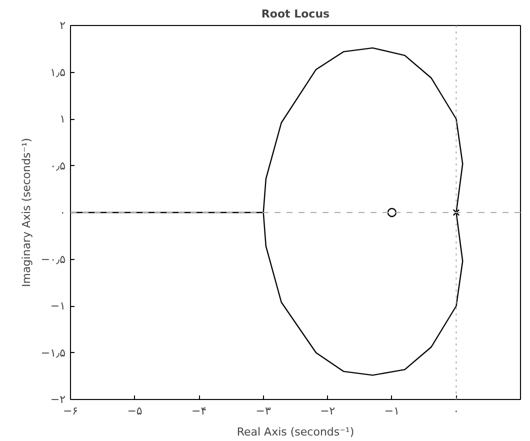 The image size is (530, 441). Describe the element at coordinates (63, 212) in the screenshot. I see `y-tick-label: ۰` at that location.